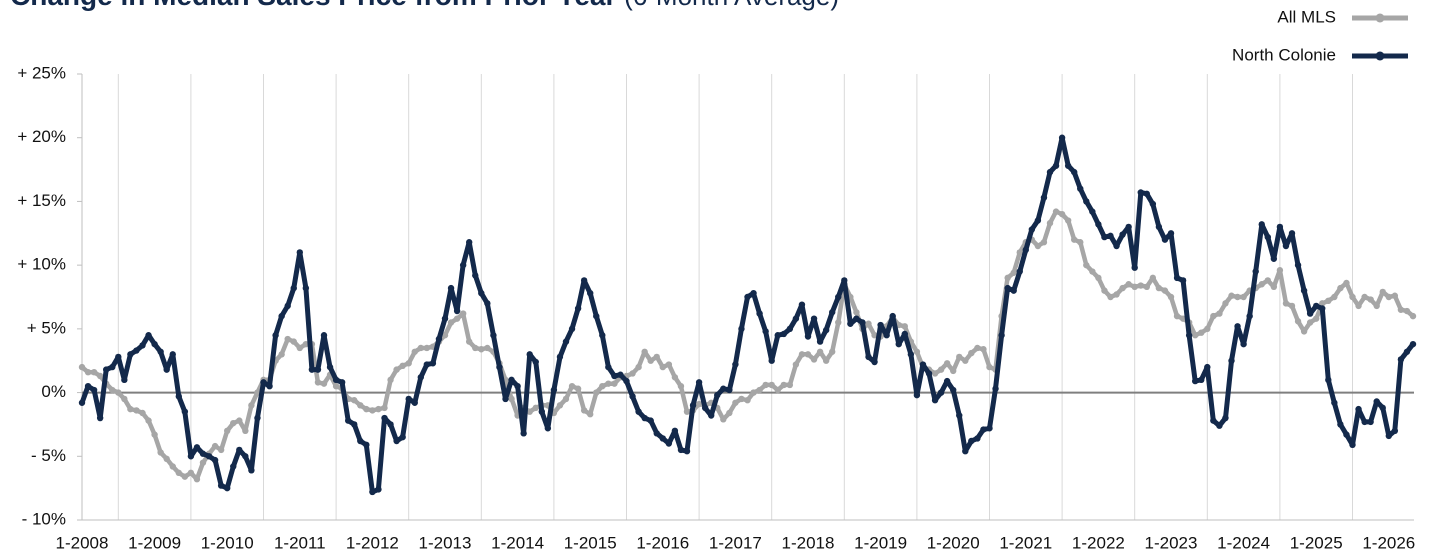 The width and height of the screenshot is (1439, 555). What do you see at coordinates (1243, 541) in the screenshot?
I see `x-tick-label: 1-2024` at bounding box center [1243, 541].